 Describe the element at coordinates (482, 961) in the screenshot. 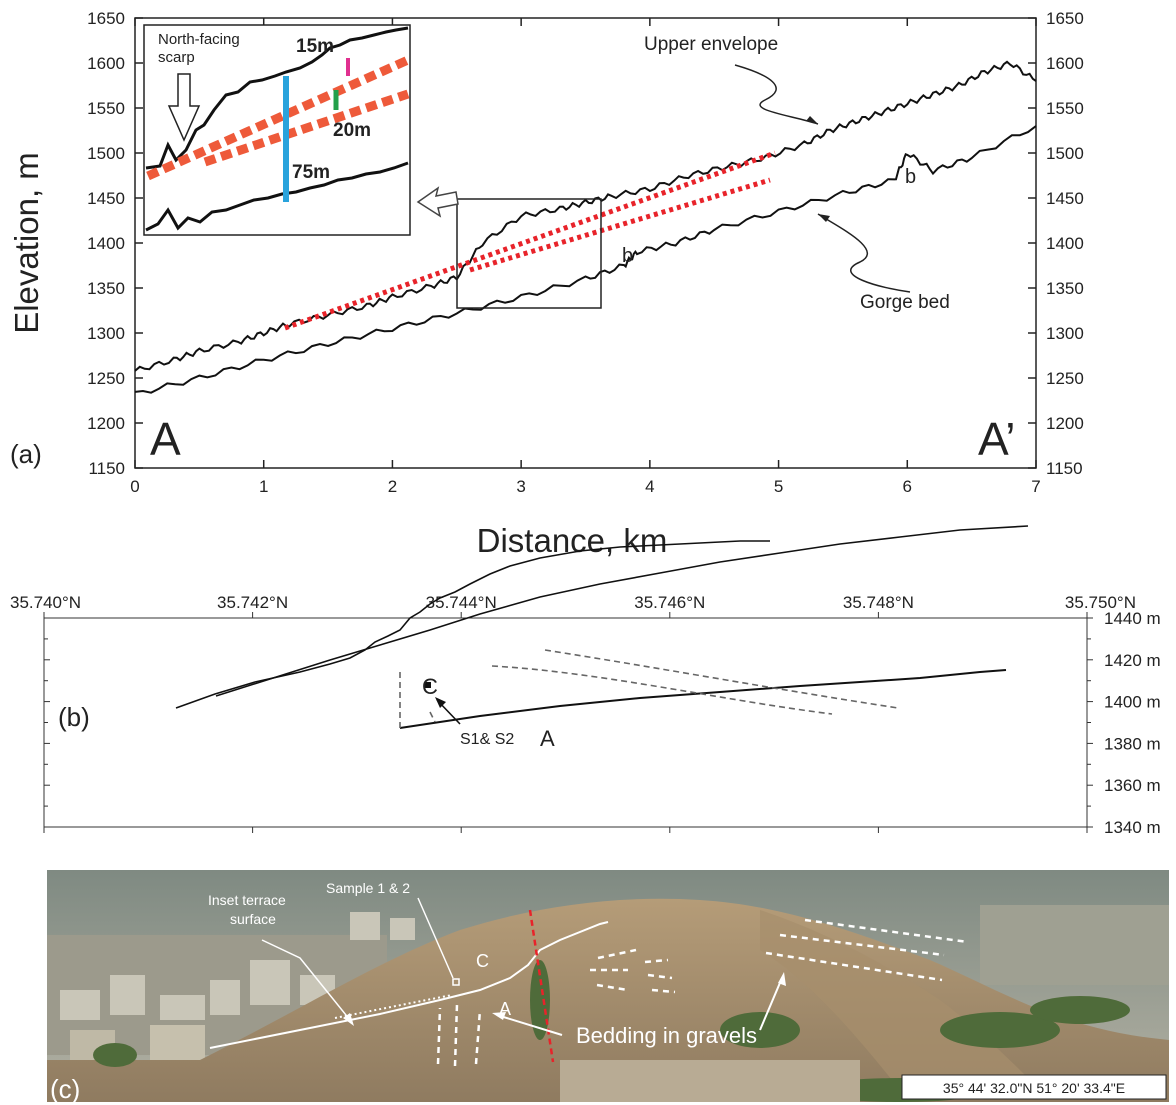

I see `unit-c-label-c: C` at that location.